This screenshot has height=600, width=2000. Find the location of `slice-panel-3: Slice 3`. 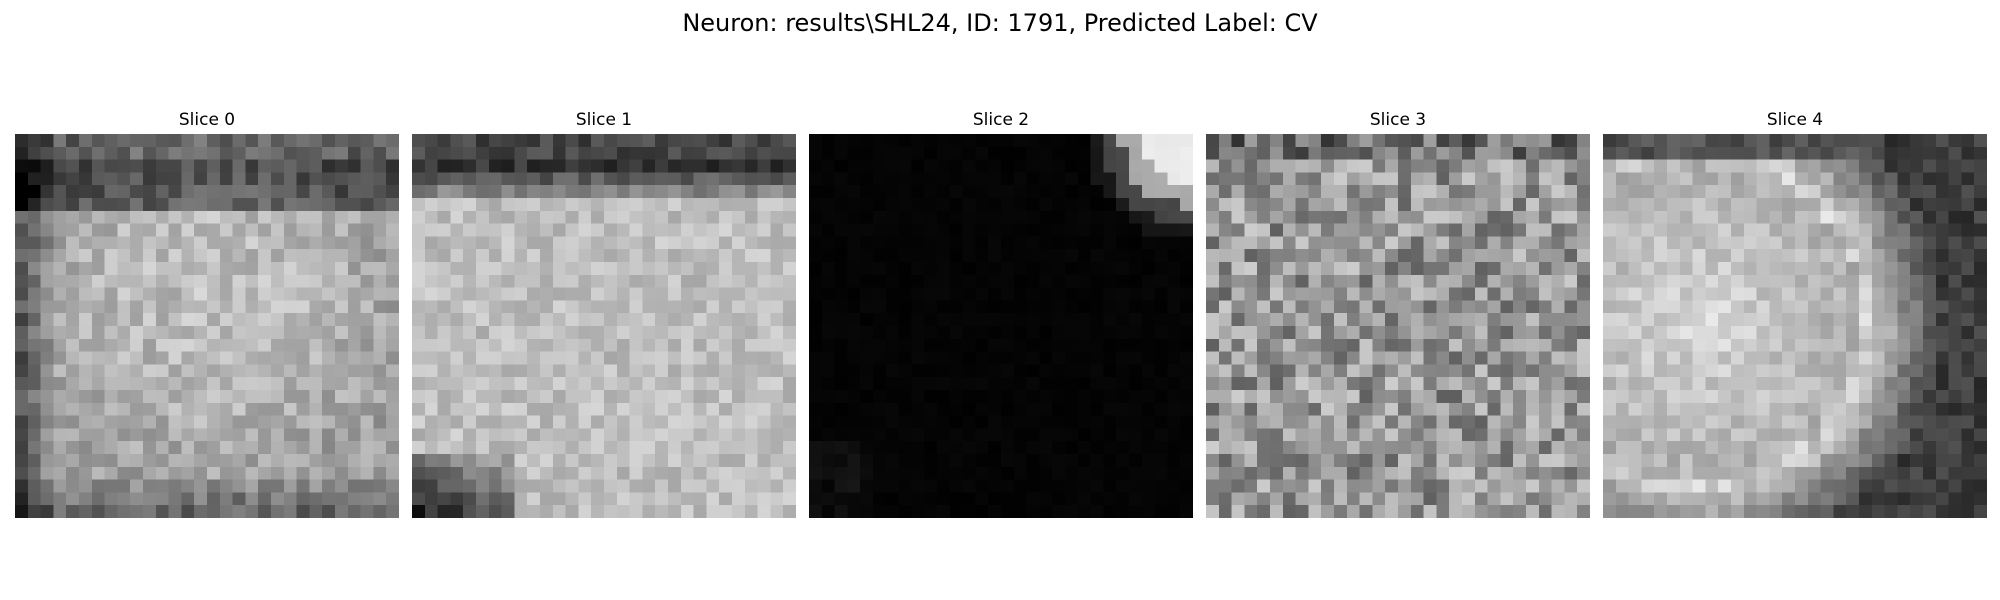

slice-panel-3: Slice 3 is located at coordinates (1398, 315).